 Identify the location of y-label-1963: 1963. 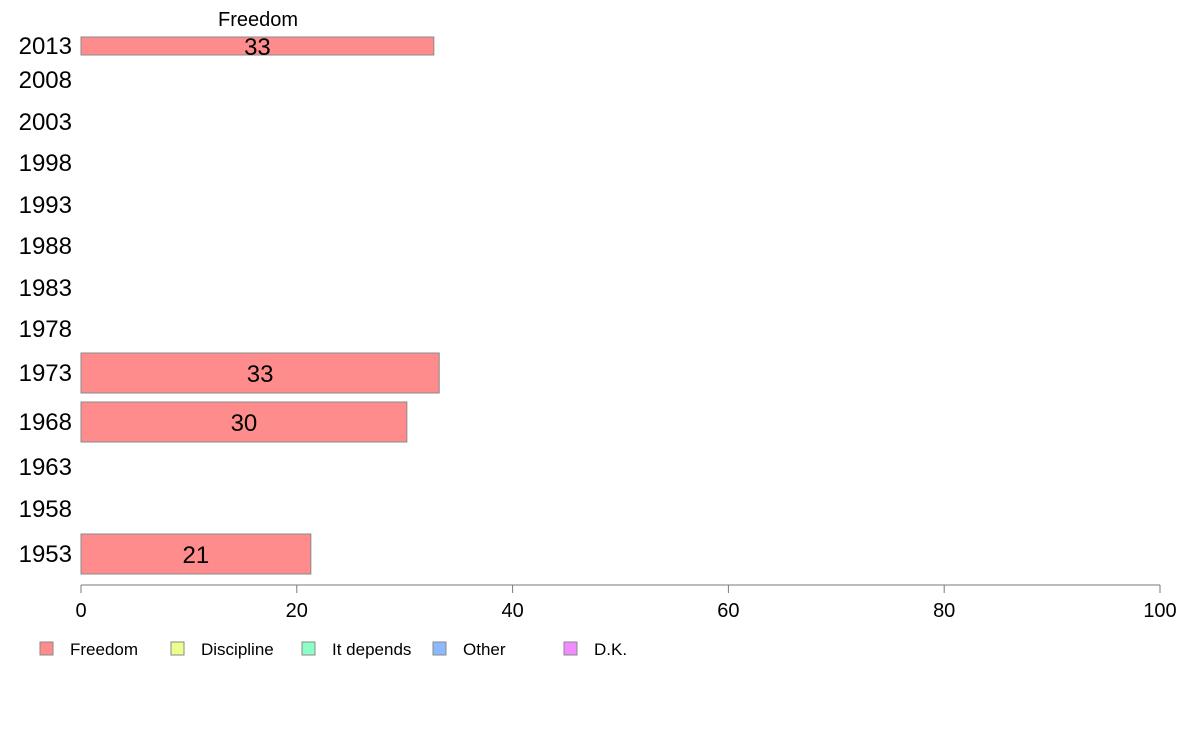
(45, 467).